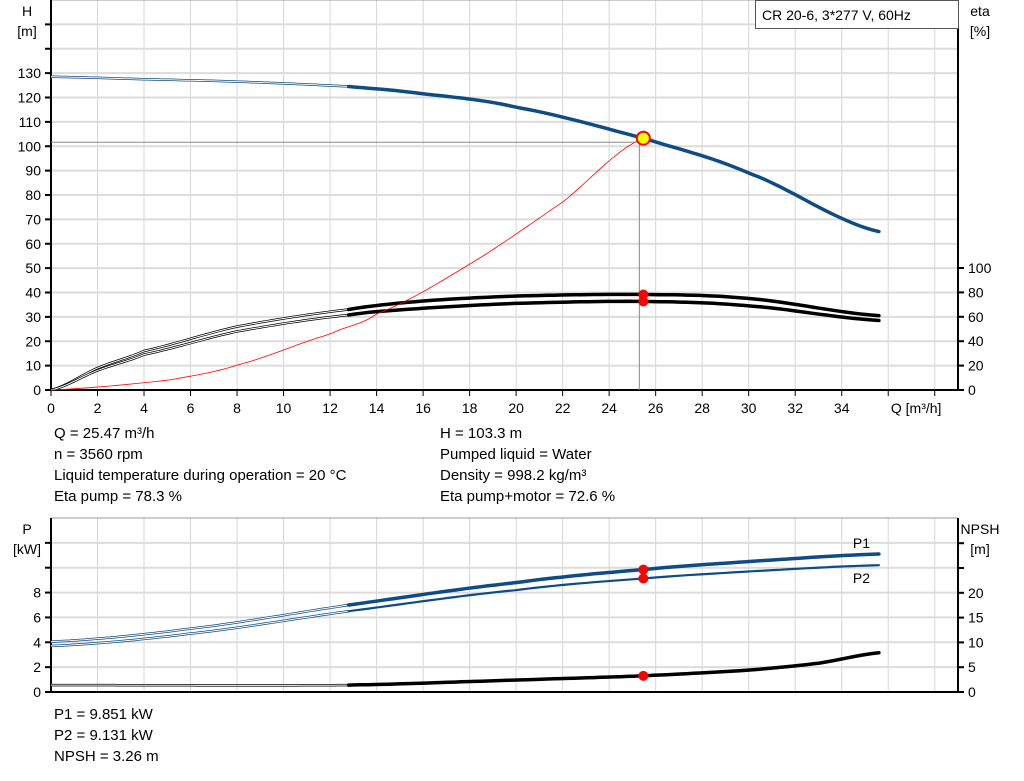 The width and height of the screenshot is (1024, 781). I want to click on info-npsh: NPSH = 3.26 m, so click(106, 756).